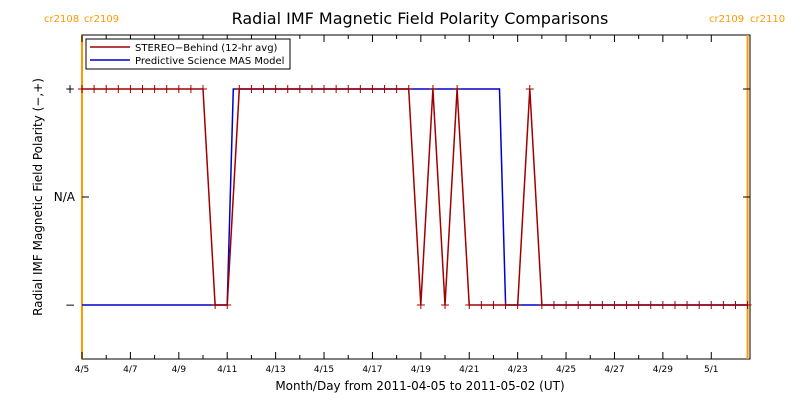 The image size is (800, 405). Describe the element at coordinates (70, 89) in the screenshot. I see `y-tick-label-0: +` at that location.